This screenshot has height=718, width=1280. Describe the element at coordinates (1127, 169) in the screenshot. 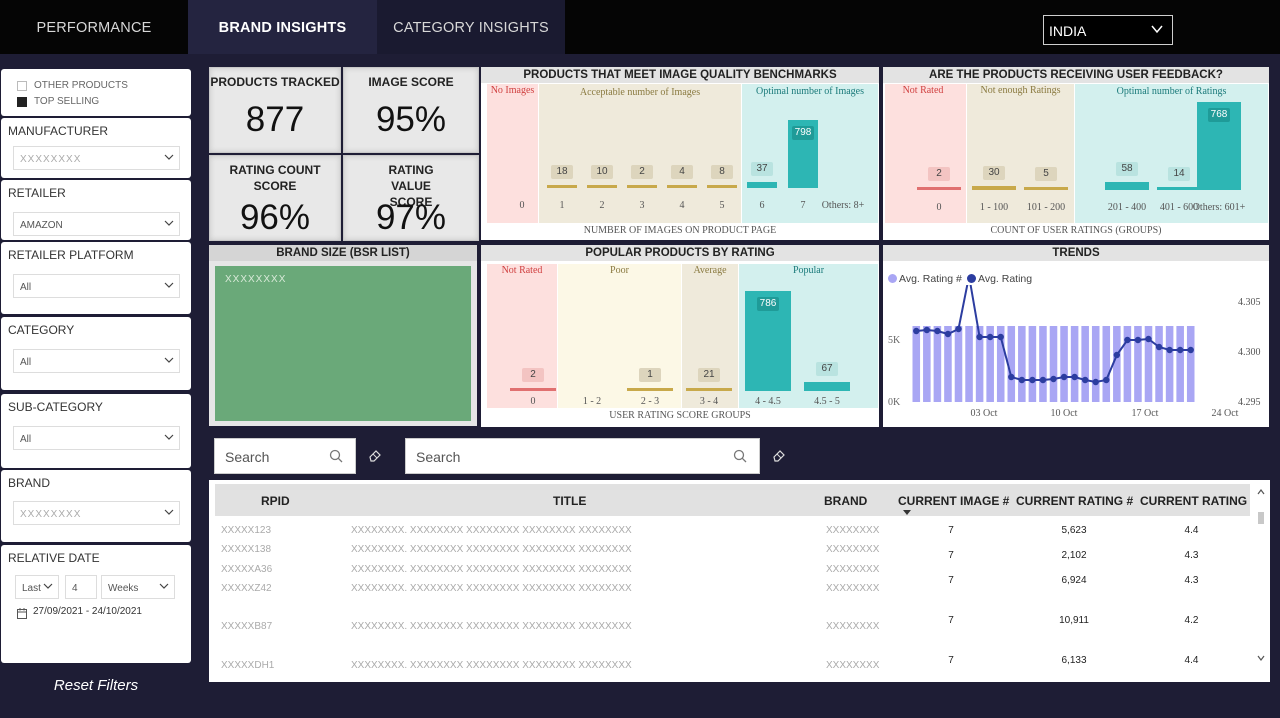

I see `data-label: 58` at that location.